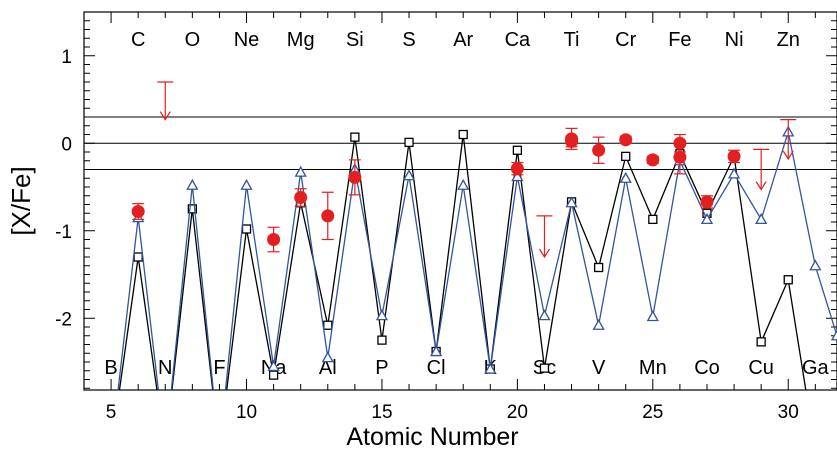 This screenshot has width=837, height=455. What do you see at coordinates (518, 40) in the screenshot?
I see `element-label-top: Ca` at bounding box center [518, 40].